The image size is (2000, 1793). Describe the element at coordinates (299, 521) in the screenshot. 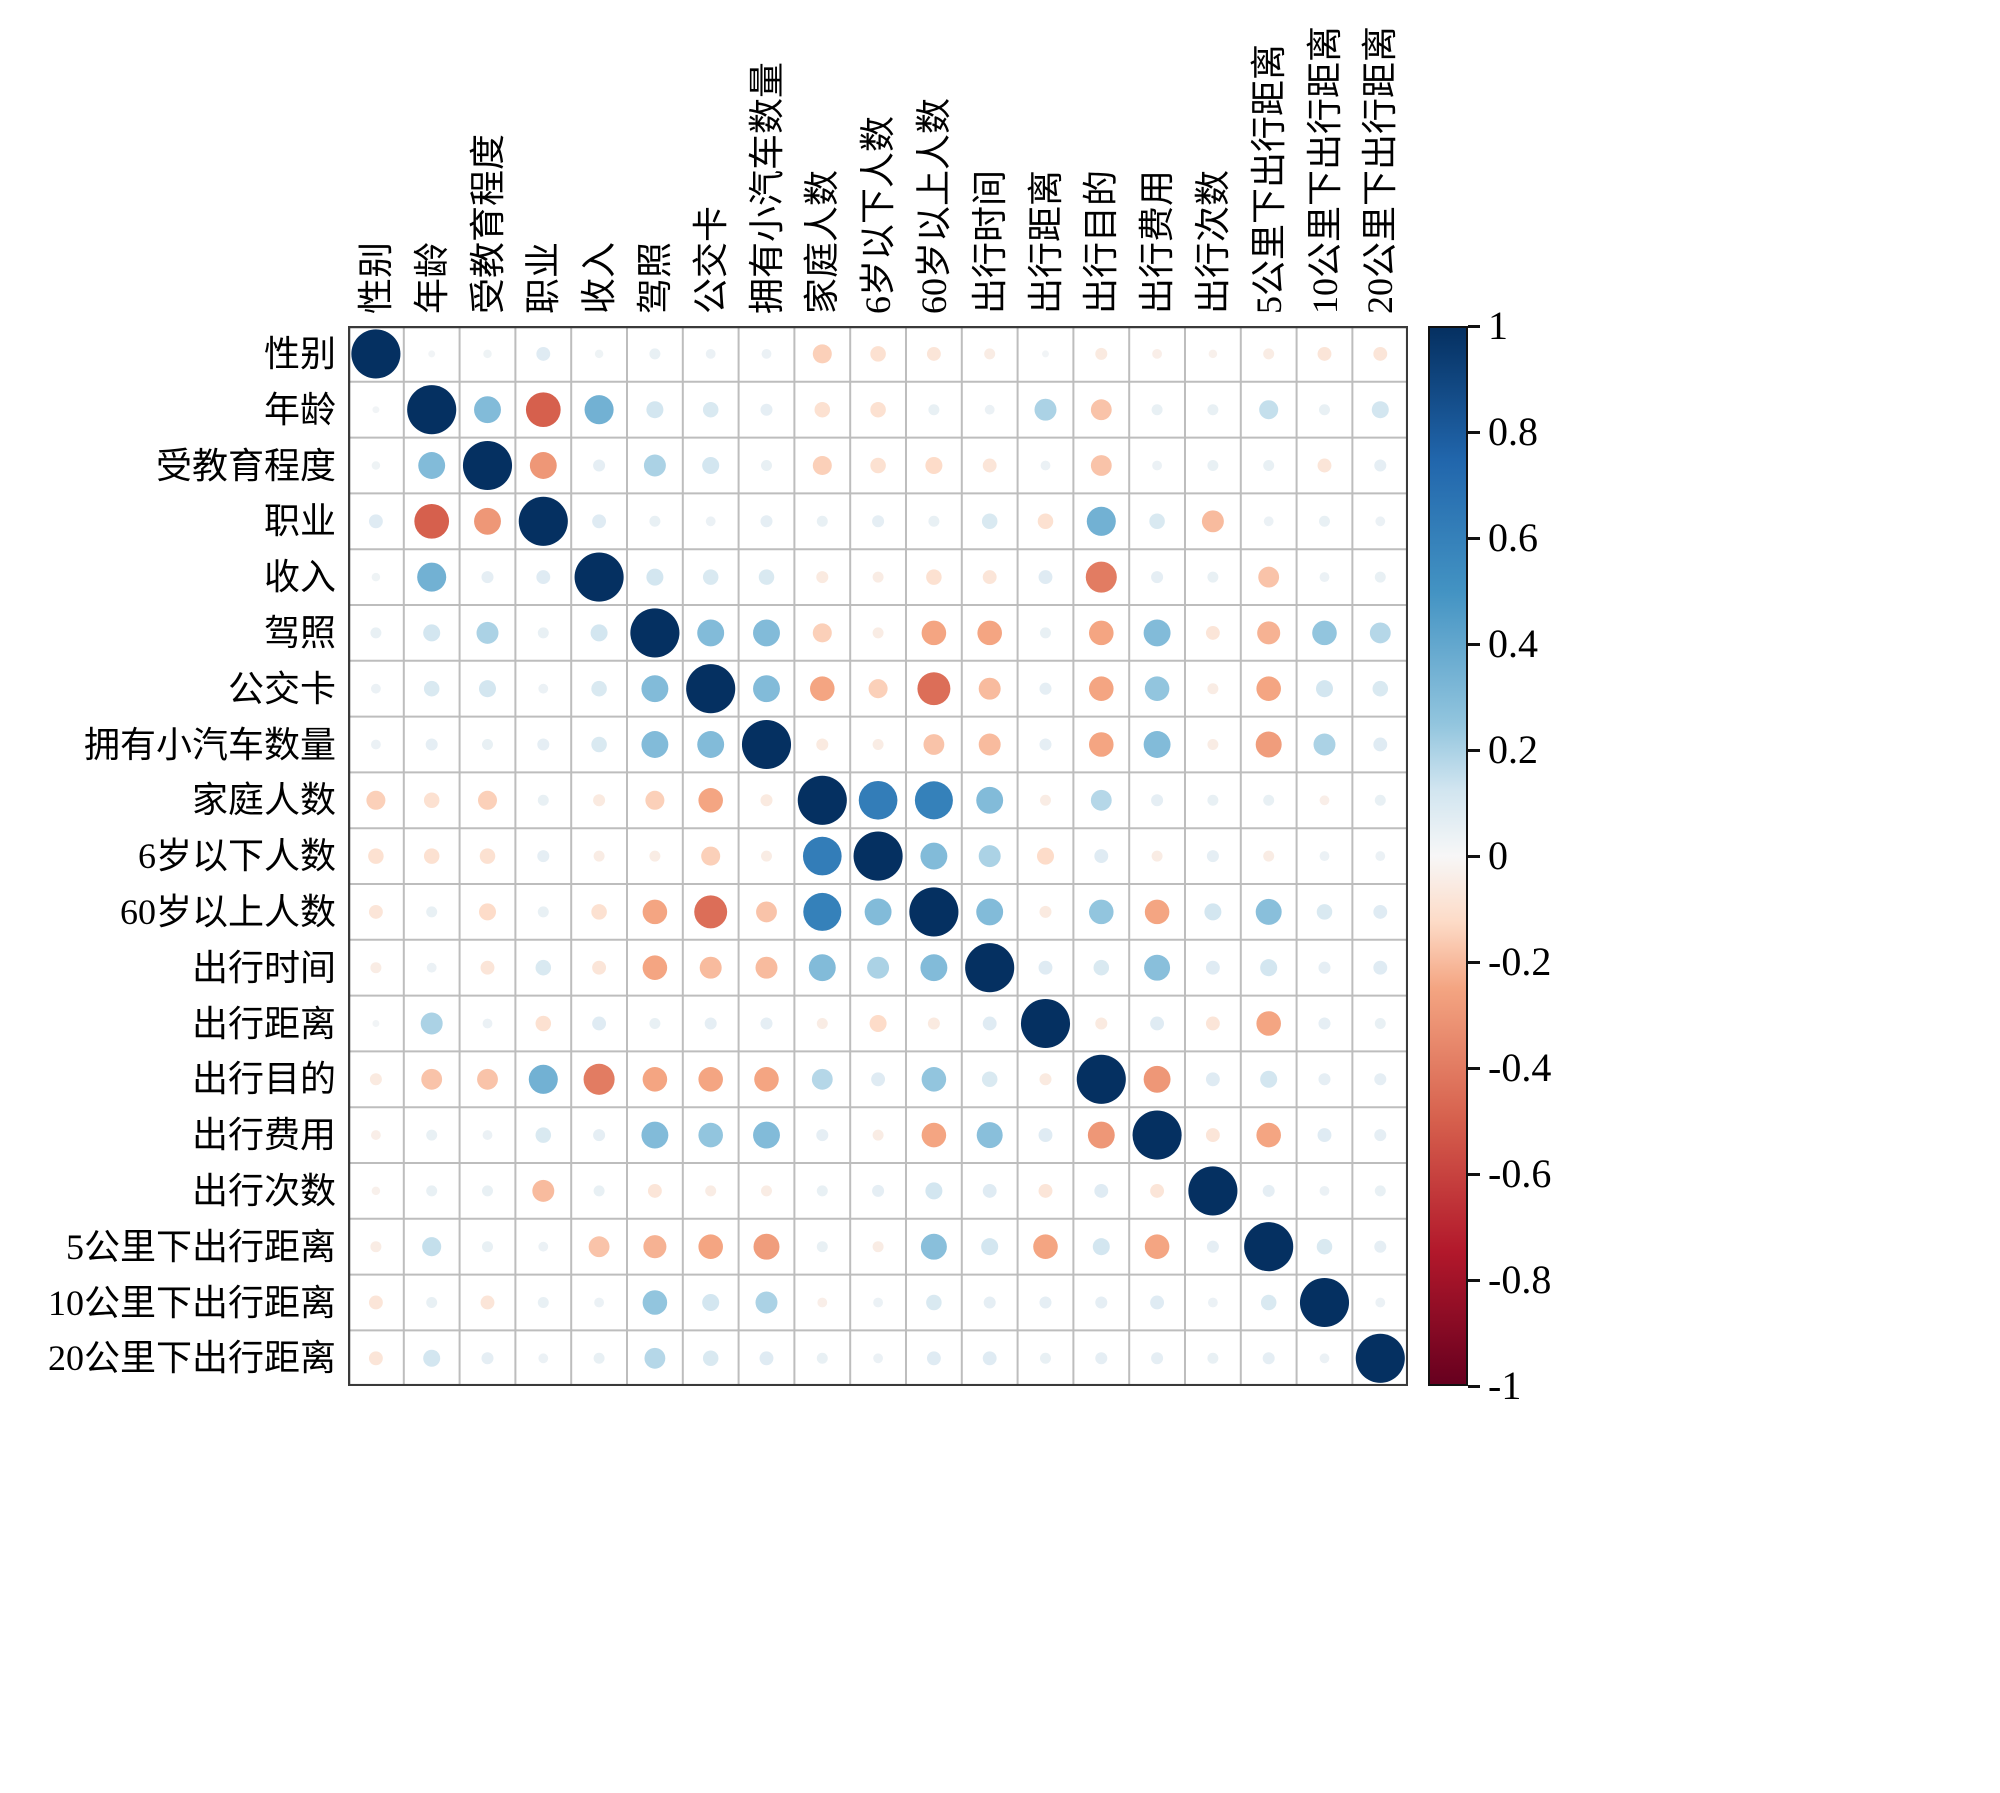

I see `row-label-3: 职业` at that location.